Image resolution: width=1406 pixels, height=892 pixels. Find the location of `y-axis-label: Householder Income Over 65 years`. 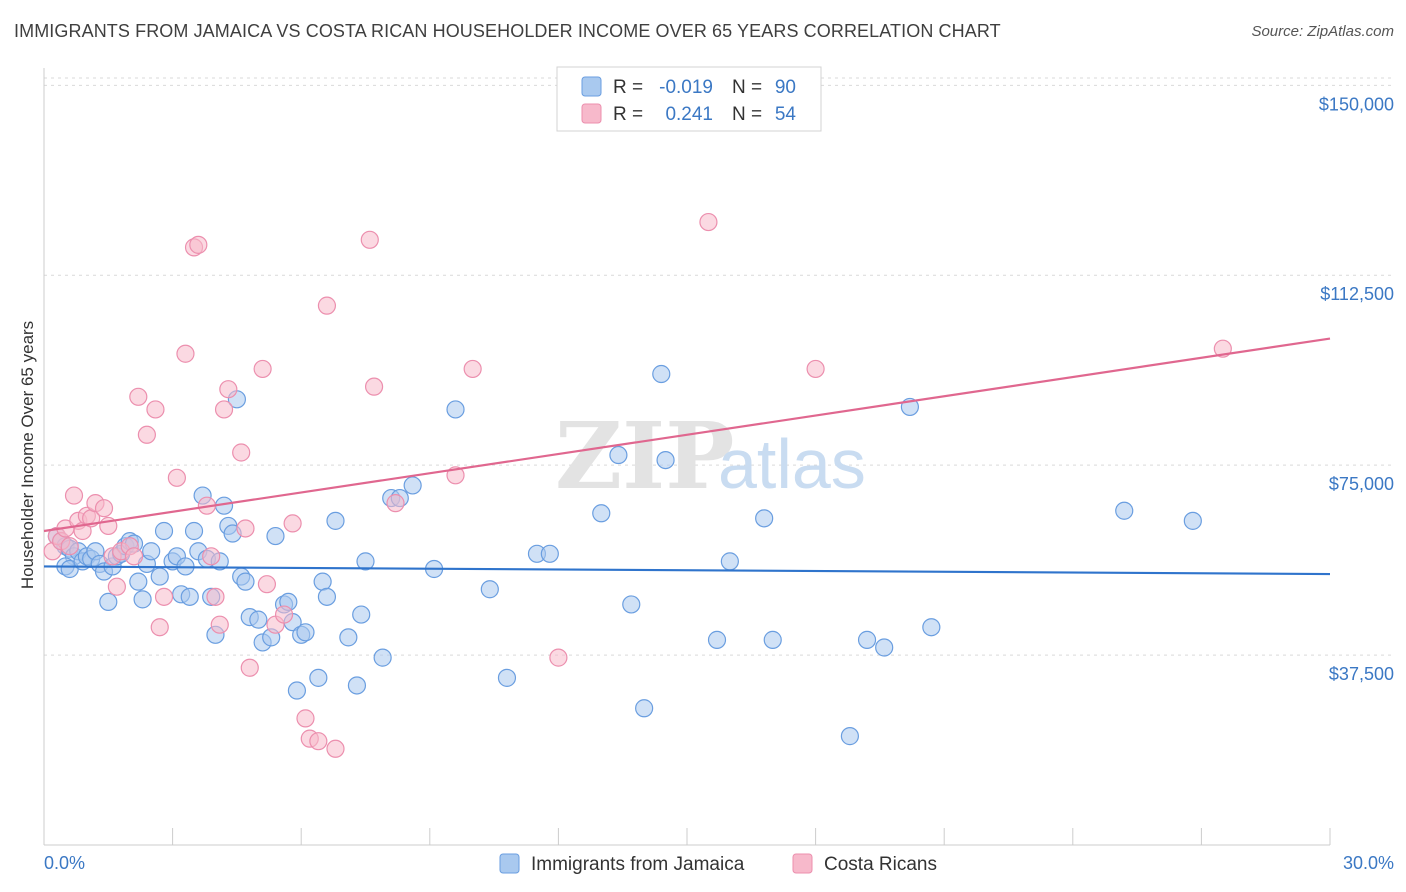

y-axis-label: Householder Income Over 65 years is located at coordinates (27, 455).